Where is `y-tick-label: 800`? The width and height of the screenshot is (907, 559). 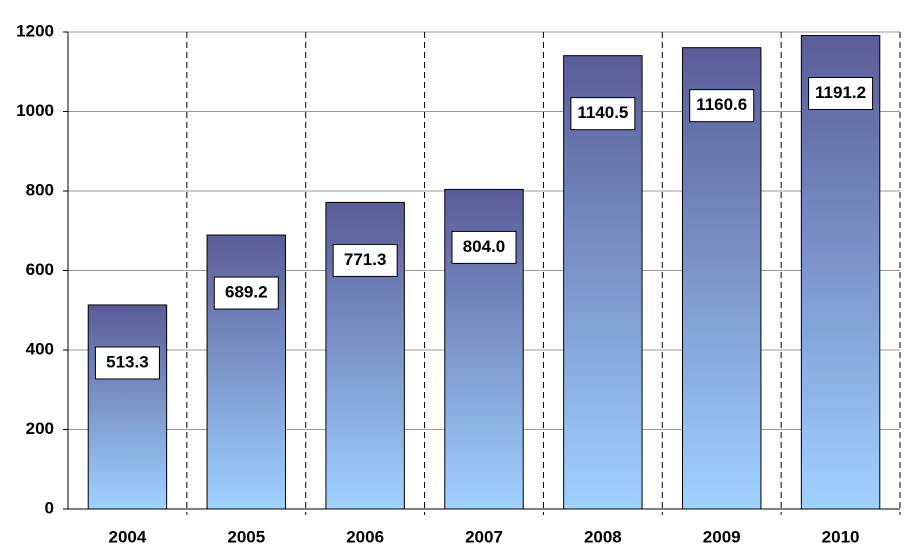 y-tick-label: 800 is located at coordinates (40, 189).